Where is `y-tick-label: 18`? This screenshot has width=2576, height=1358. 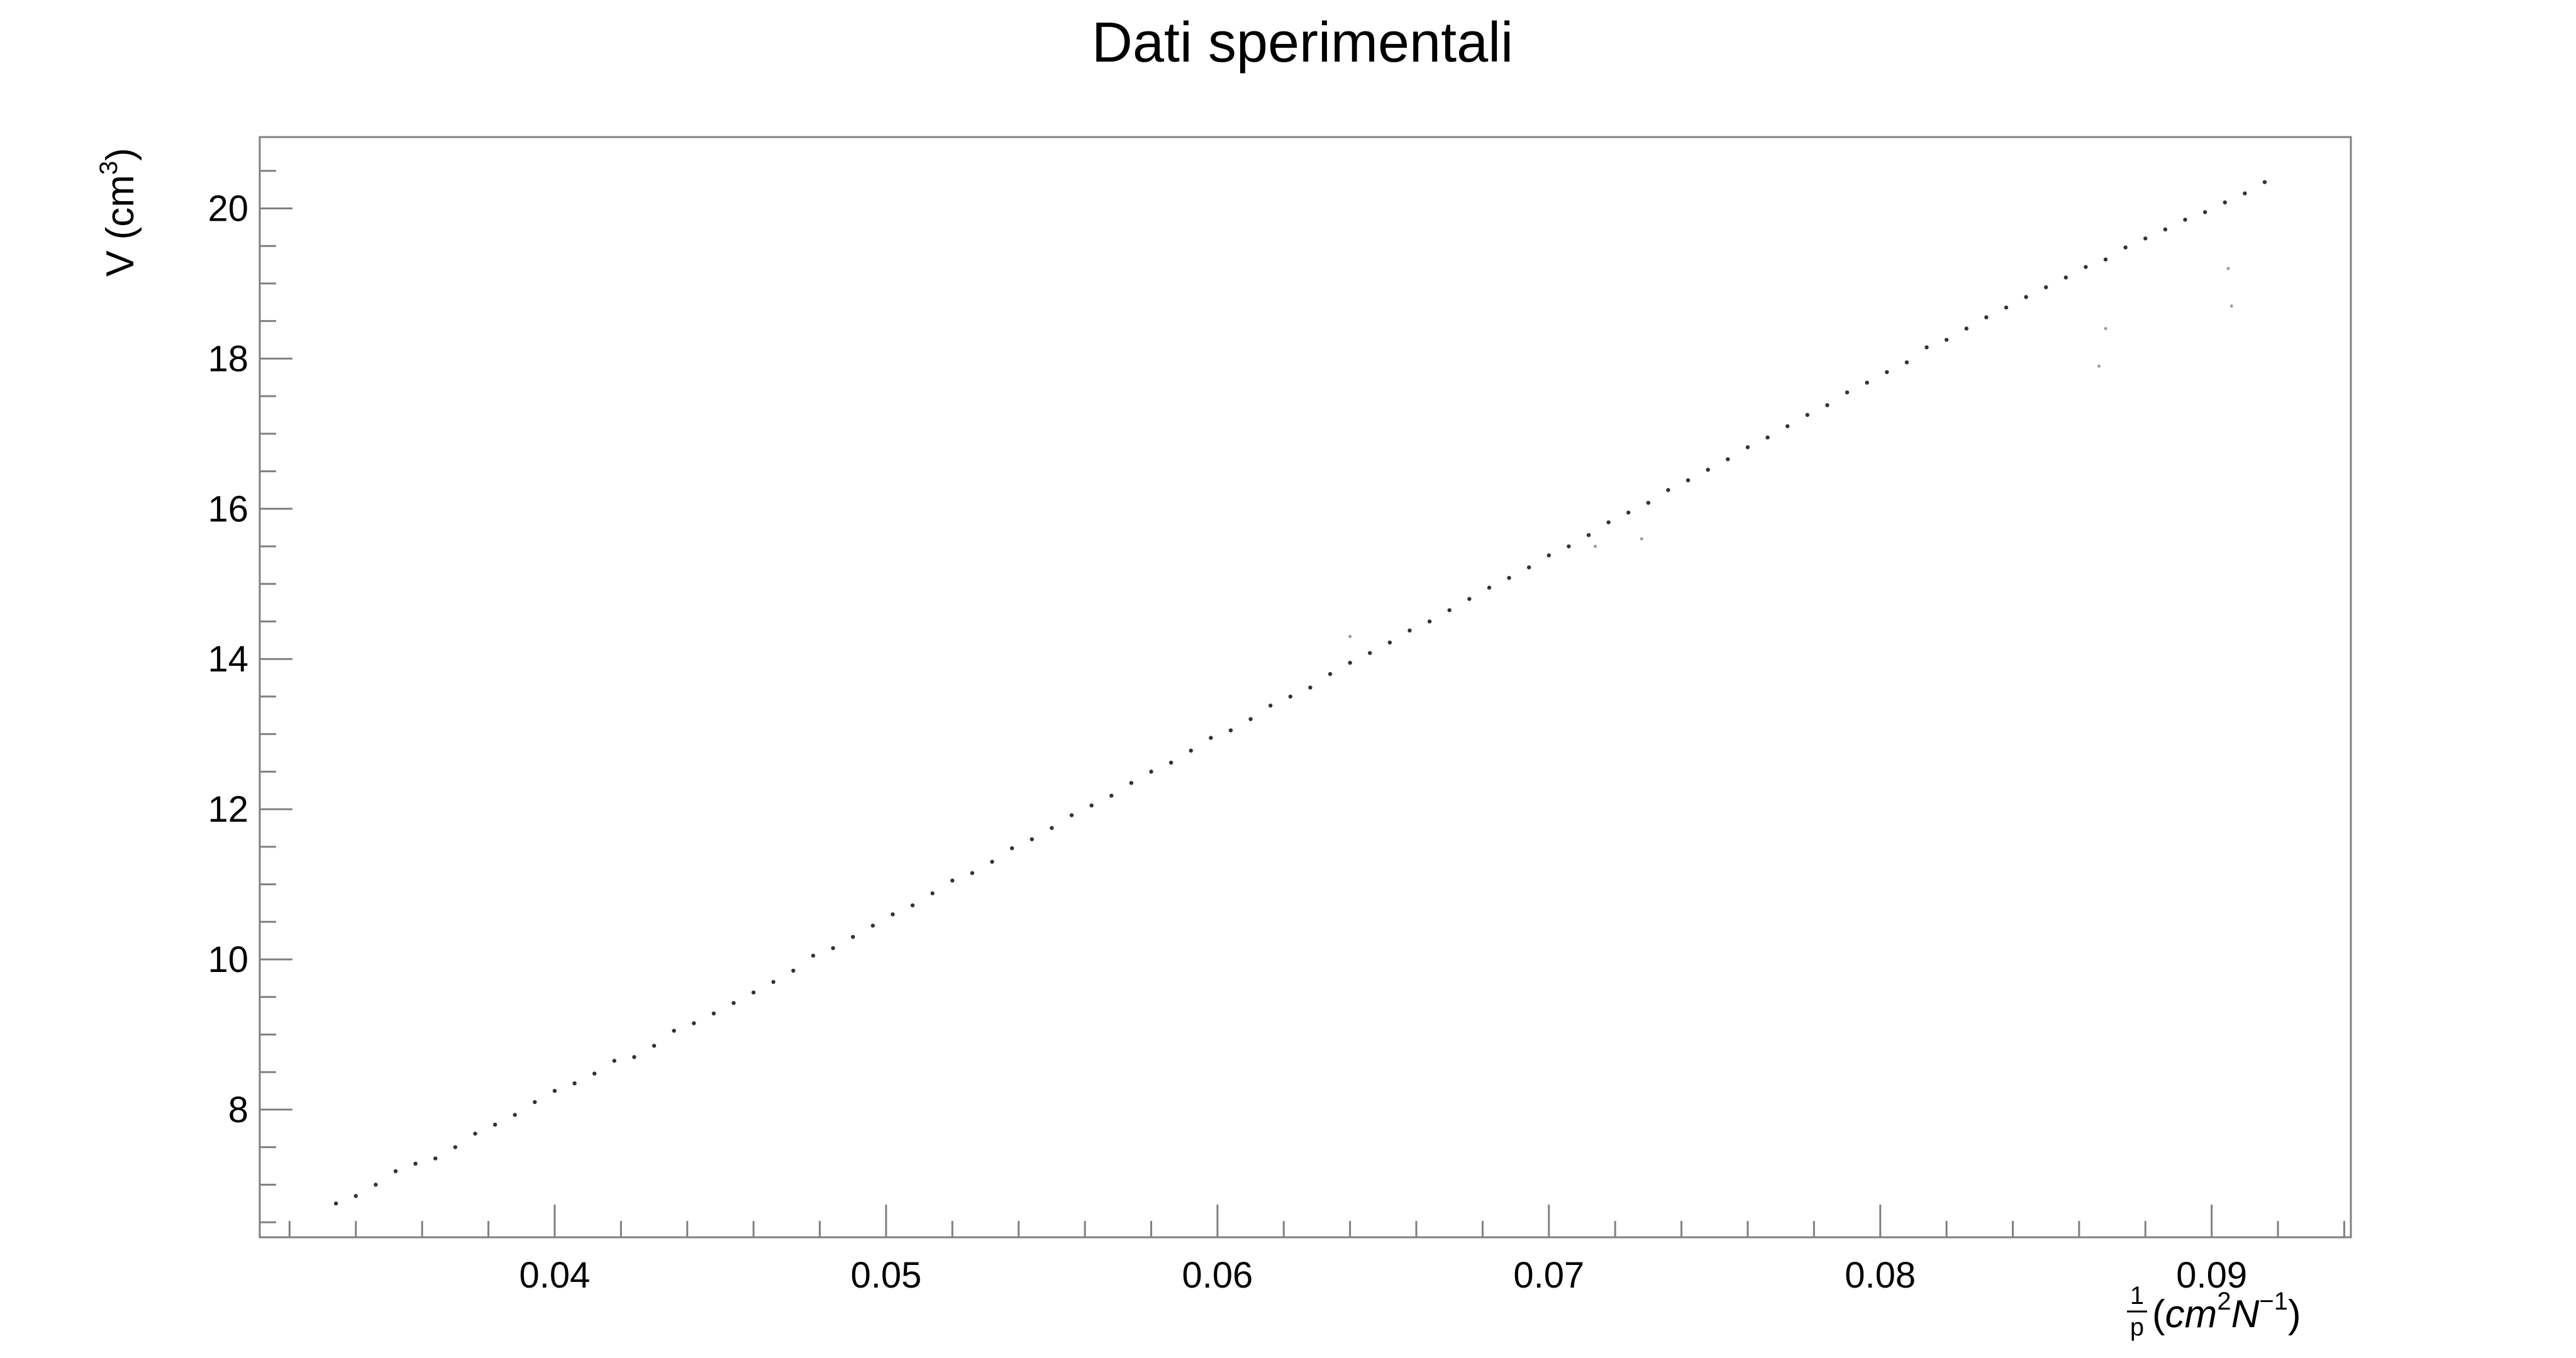 y-tick-label: 18 is located at coordinates (228, 358).